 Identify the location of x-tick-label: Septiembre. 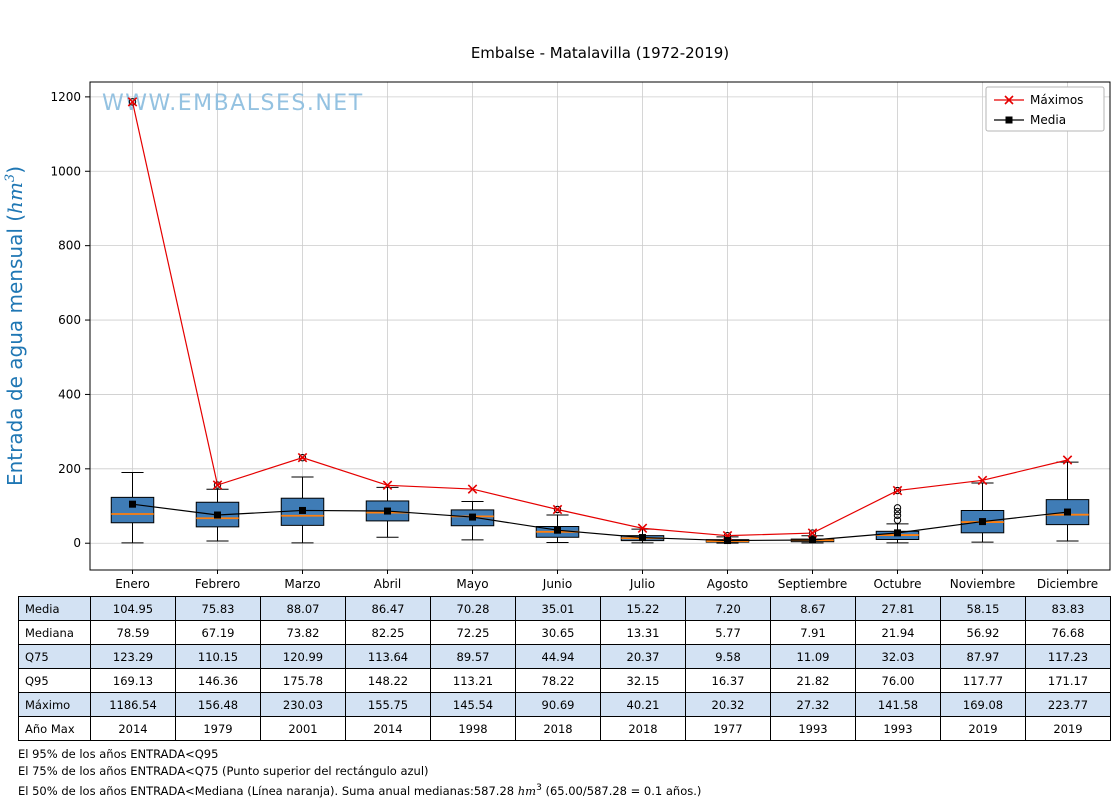
(812, 584).